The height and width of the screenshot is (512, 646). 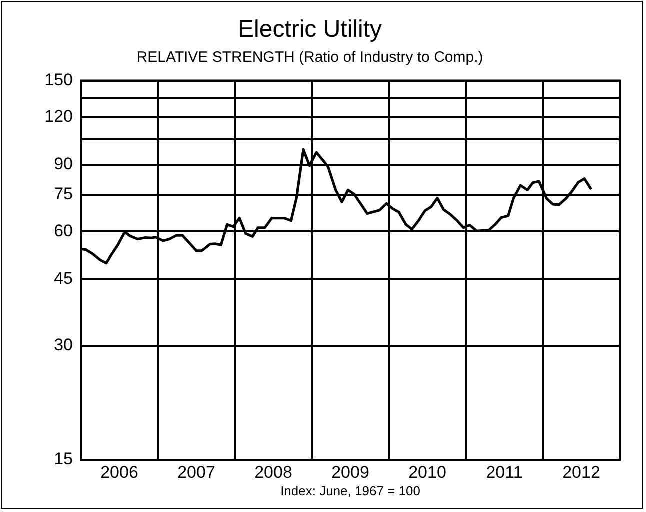 I want to click on y-tick-label: 120, so click(x=58, y=116).